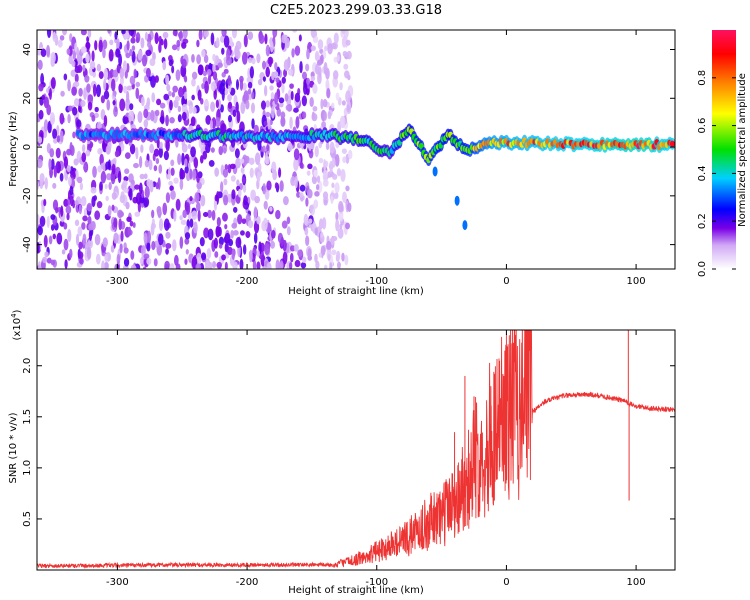 This screenshot has width=750, height=600. I want to click on svg-text: (x104), so click(16, 324).